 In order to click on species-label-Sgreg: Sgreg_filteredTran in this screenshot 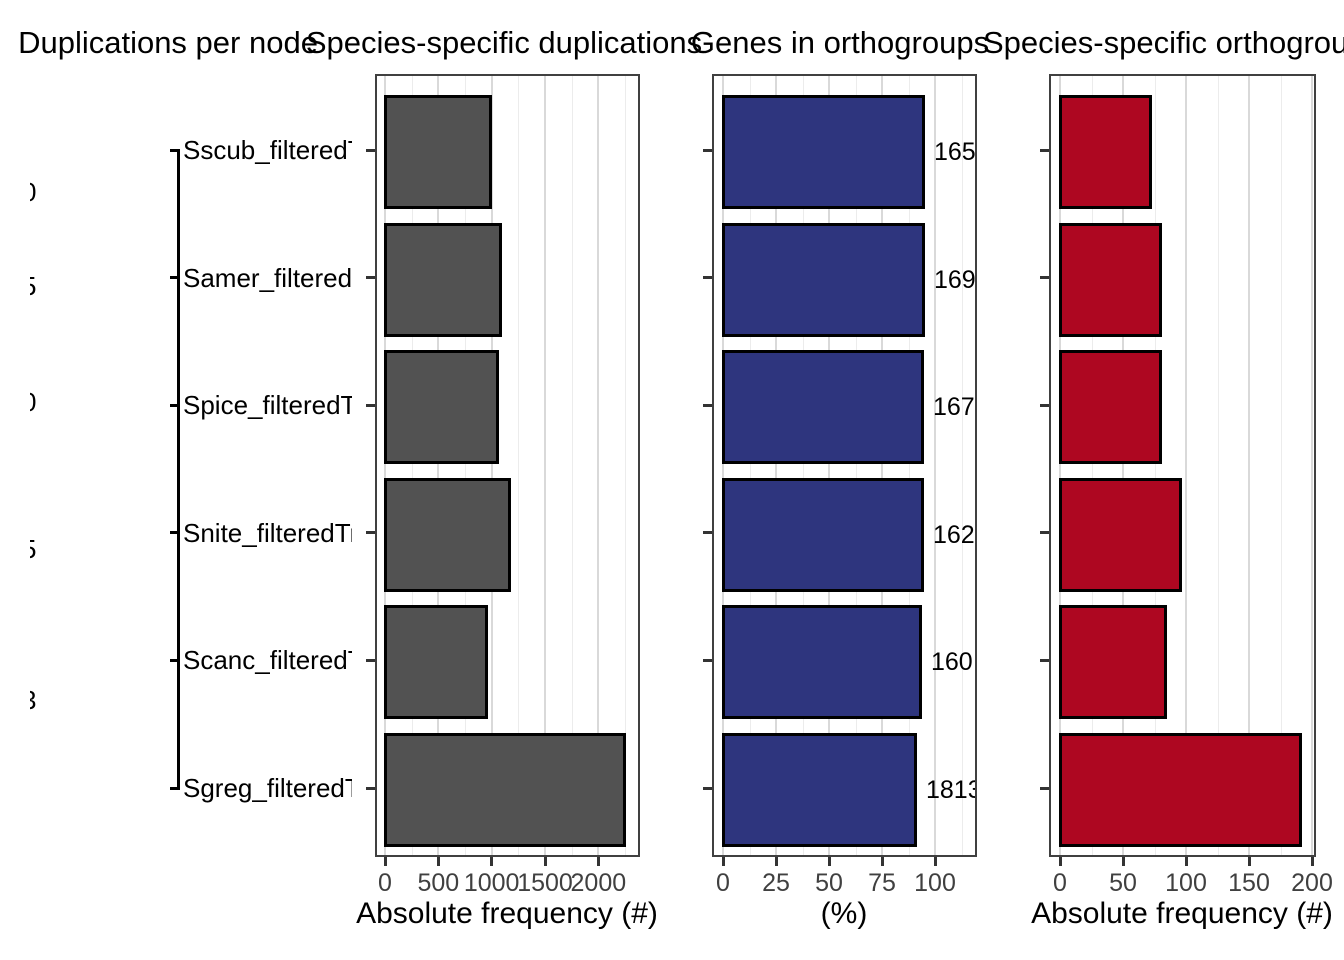, I will do `click(267, 788)`.